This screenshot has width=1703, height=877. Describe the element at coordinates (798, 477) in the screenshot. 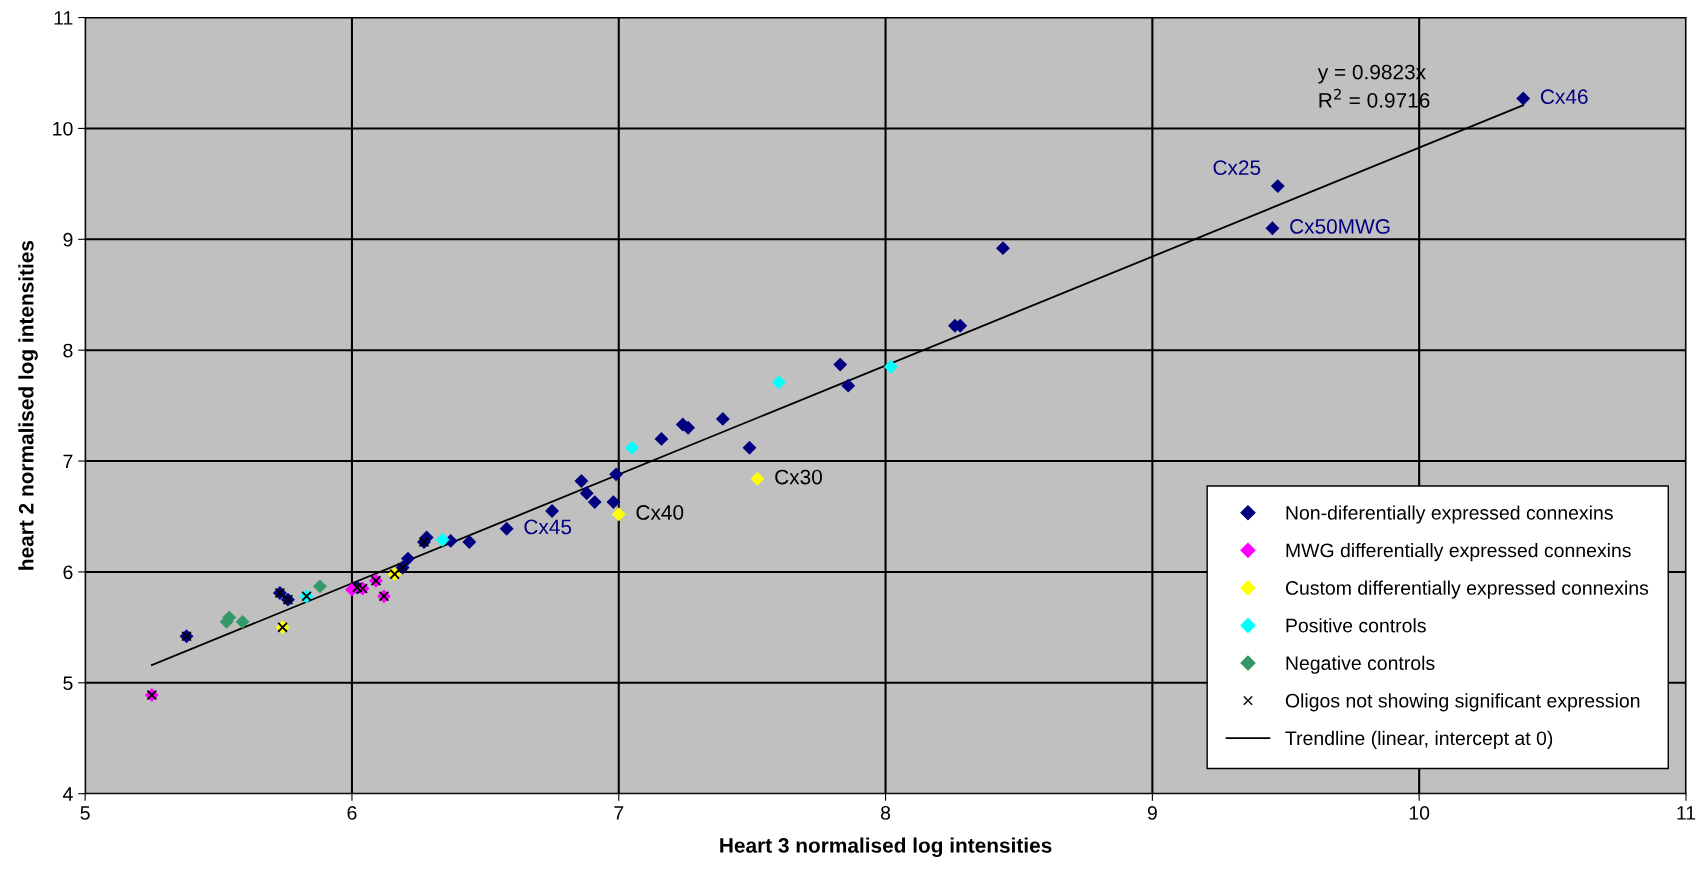

I see `annotation: Cx30` at that location.